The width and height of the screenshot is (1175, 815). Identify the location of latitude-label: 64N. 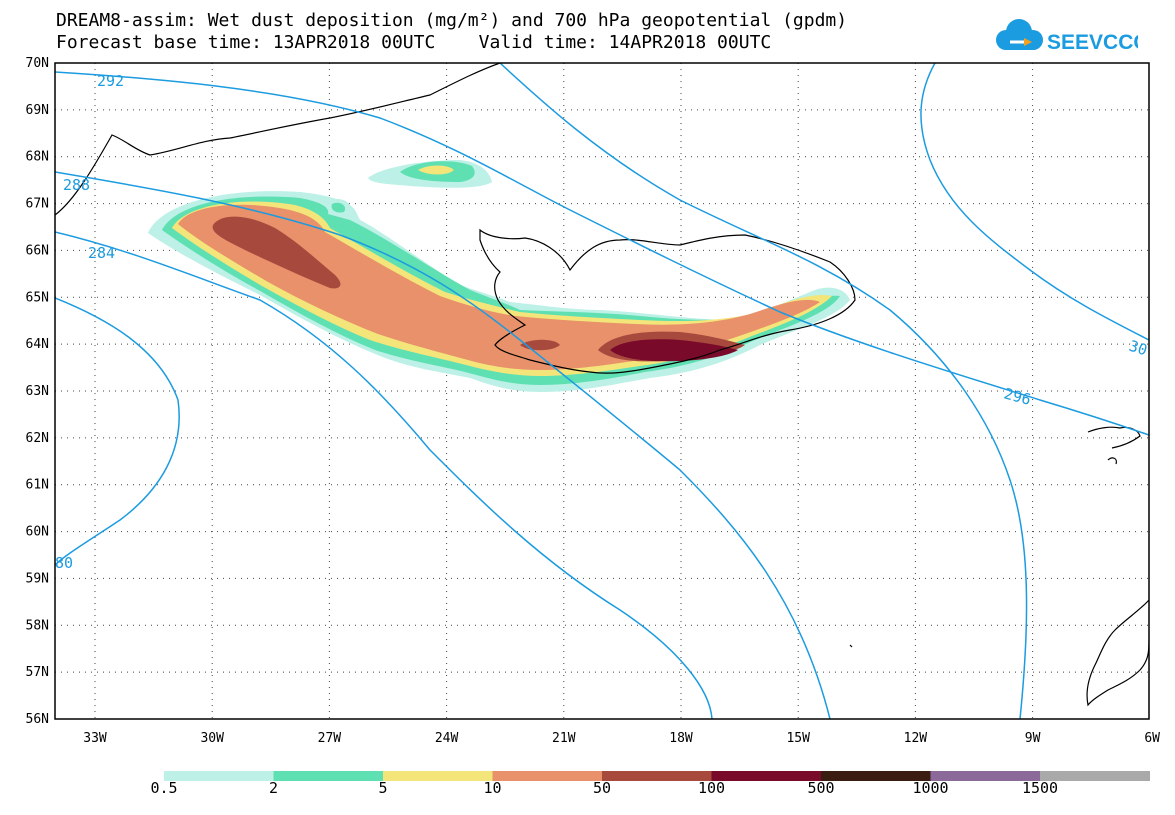
(37, 344).